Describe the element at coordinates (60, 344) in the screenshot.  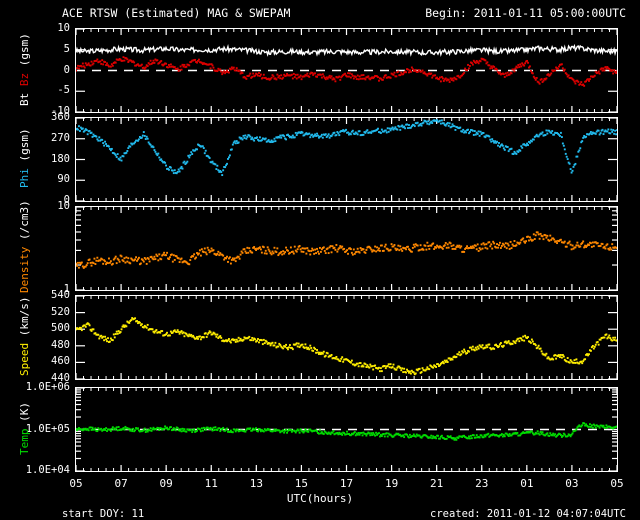
I see `y-tick-label: 480` at that location.